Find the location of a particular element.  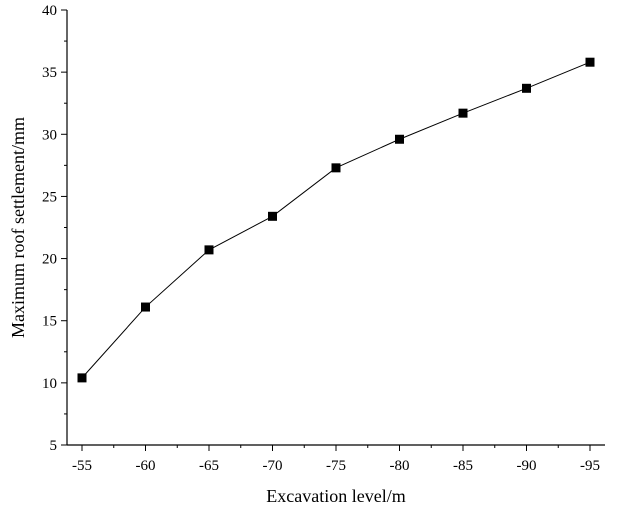

x-tick-label: -70 is located at coordinates (273, 466).